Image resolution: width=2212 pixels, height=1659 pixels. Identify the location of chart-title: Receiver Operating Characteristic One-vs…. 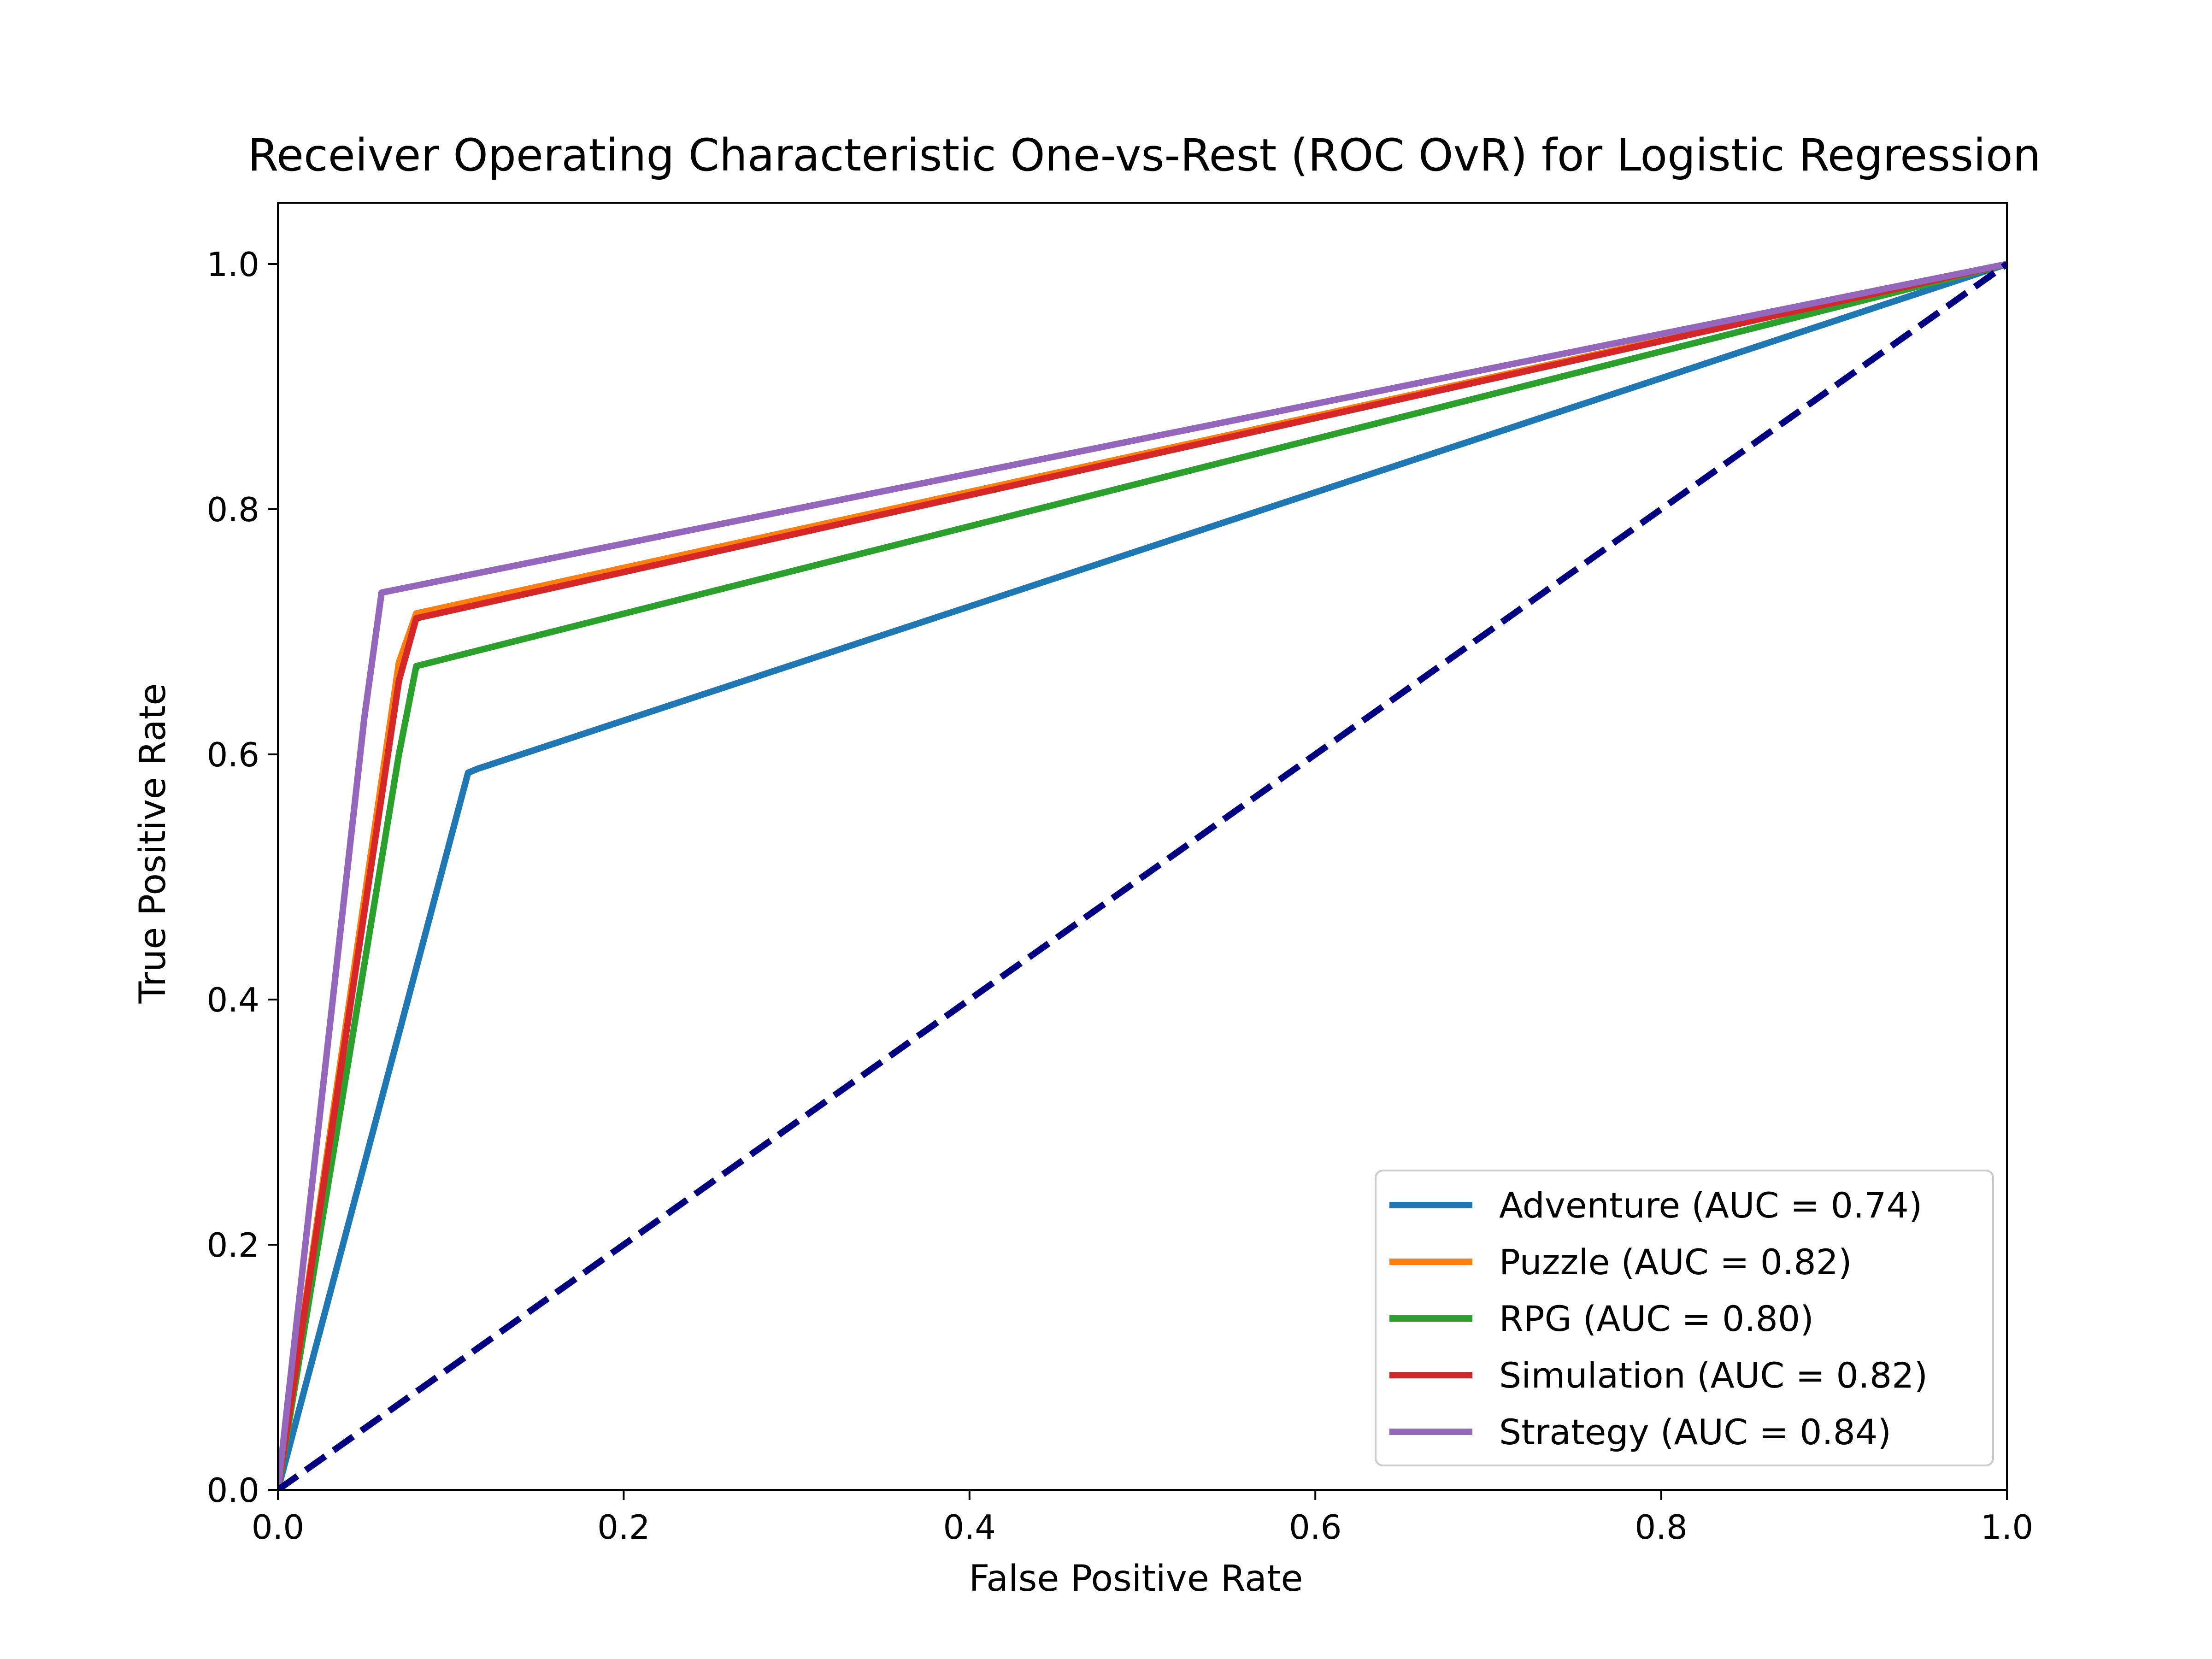
(1144, 155).